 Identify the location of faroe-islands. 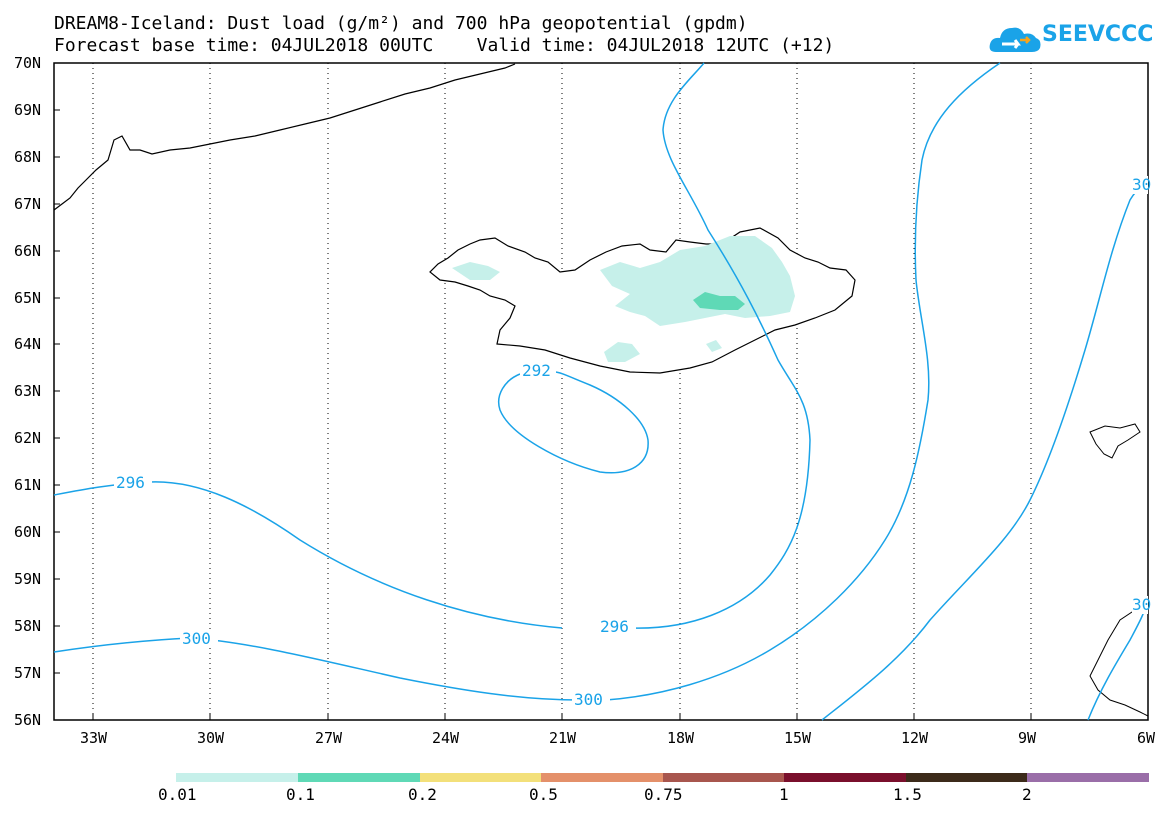
(1115, 441).